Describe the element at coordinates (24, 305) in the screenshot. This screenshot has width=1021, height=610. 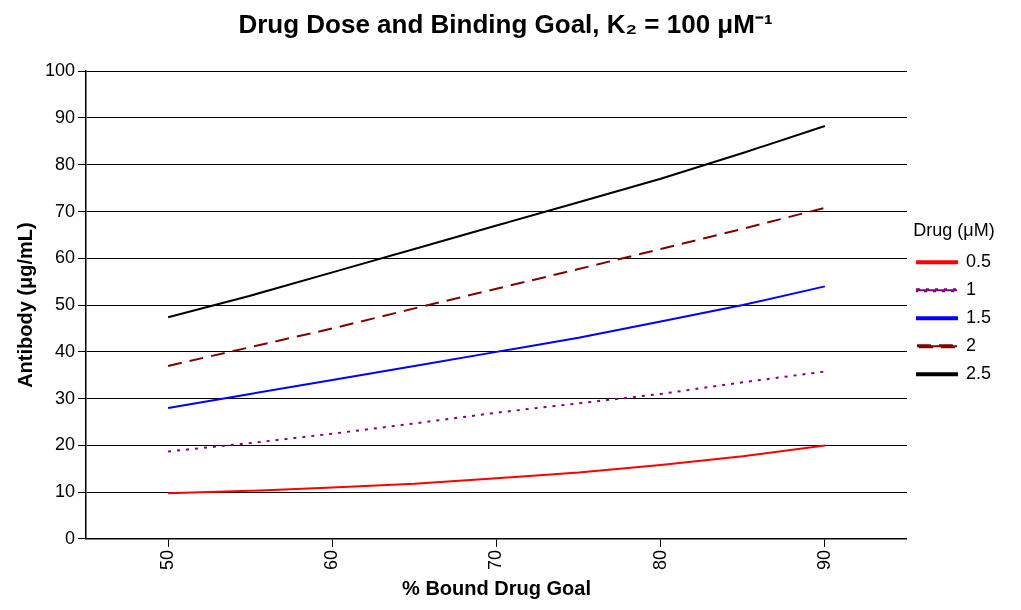
I see `y-axis-title: Antibody (μg/mL)` at that location.